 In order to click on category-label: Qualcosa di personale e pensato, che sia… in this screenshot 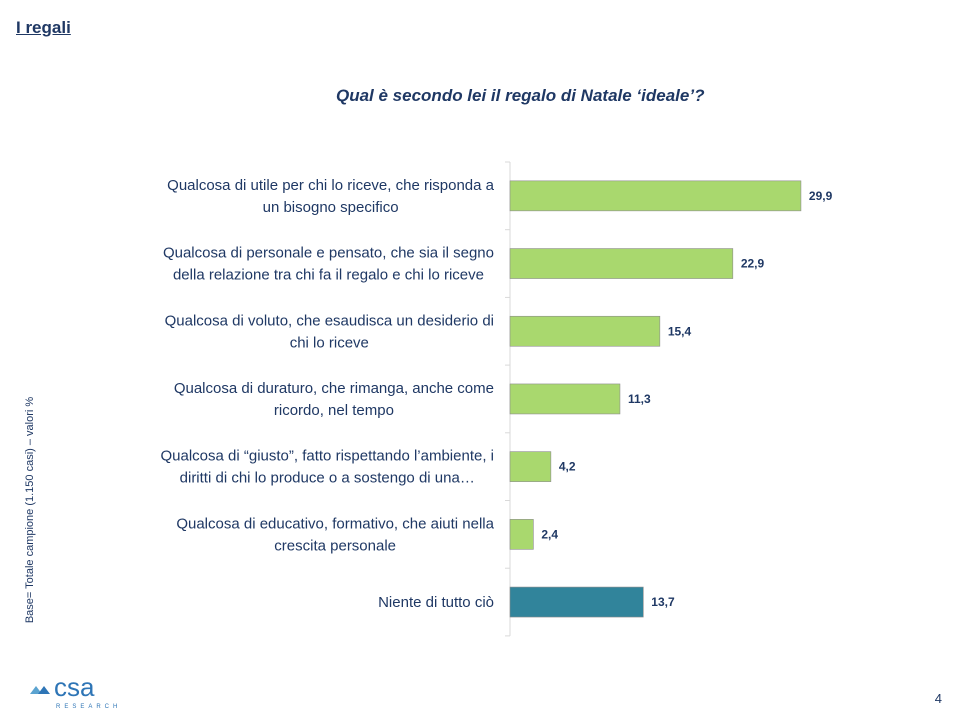, I will do `click(328, 264)`.